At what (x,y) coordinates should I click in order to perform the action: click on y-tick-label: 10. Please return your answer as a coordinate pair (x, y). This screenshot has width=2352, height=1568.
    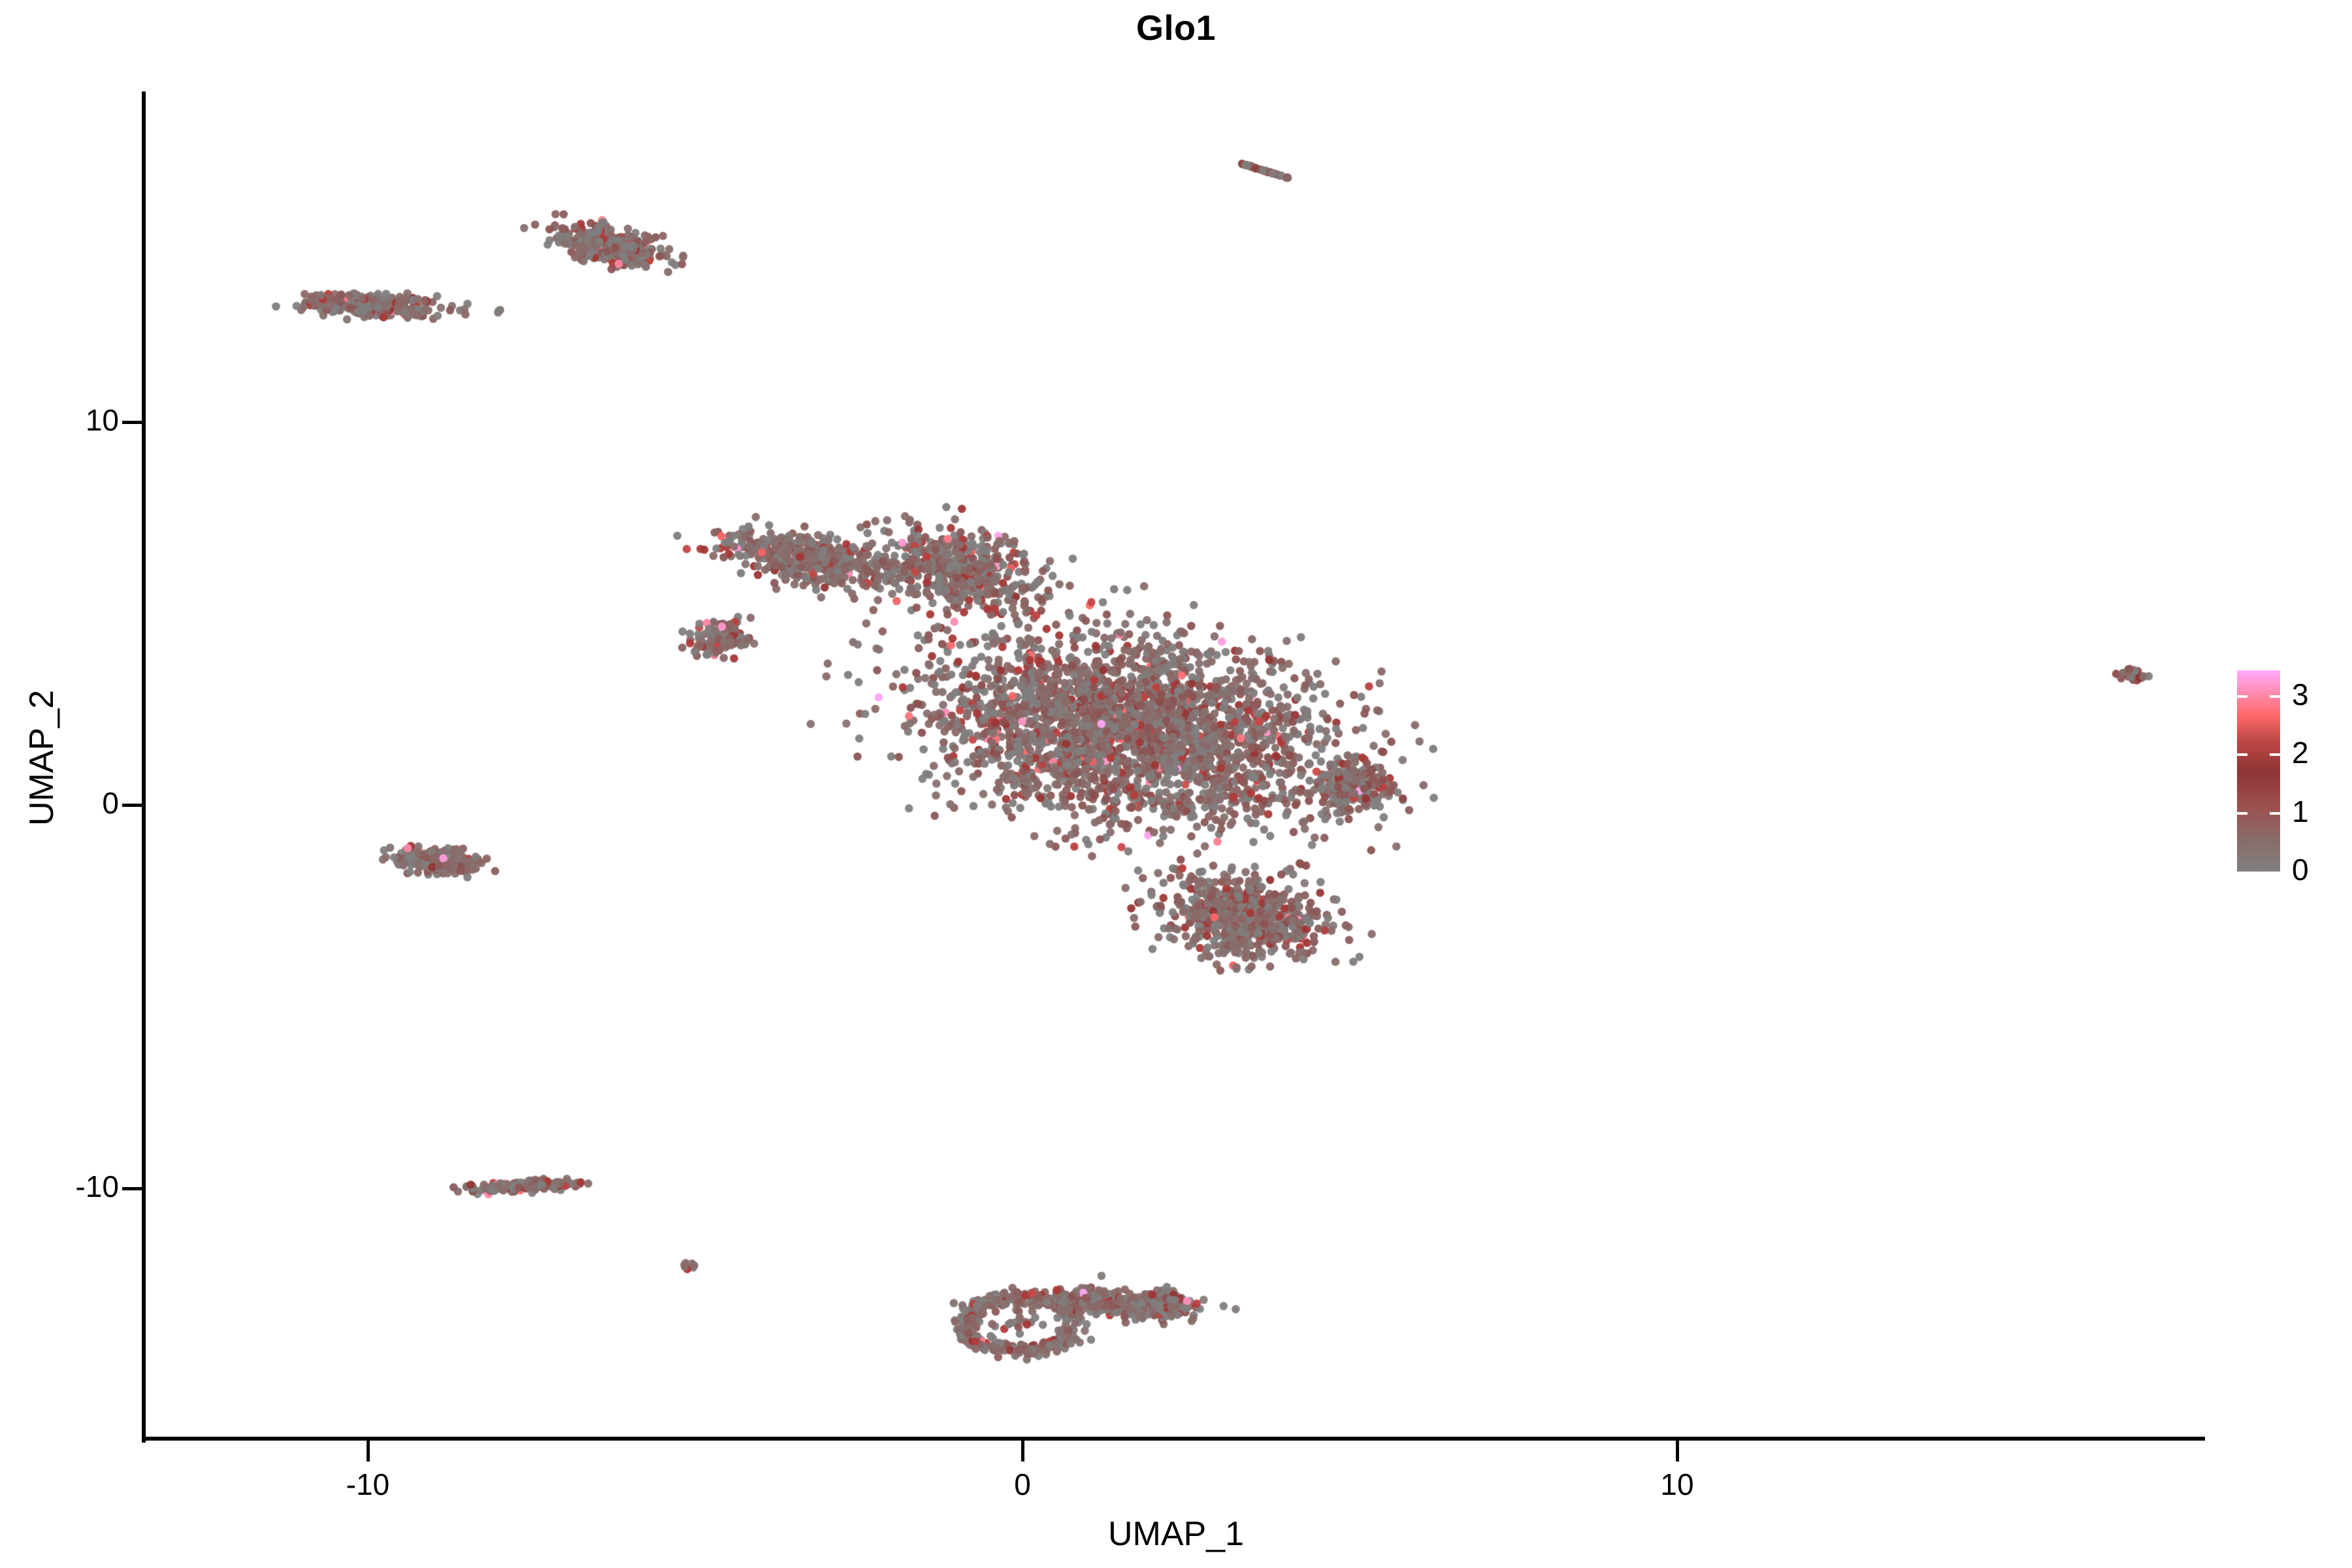
    Looking at the image, I should click on (102, 419).